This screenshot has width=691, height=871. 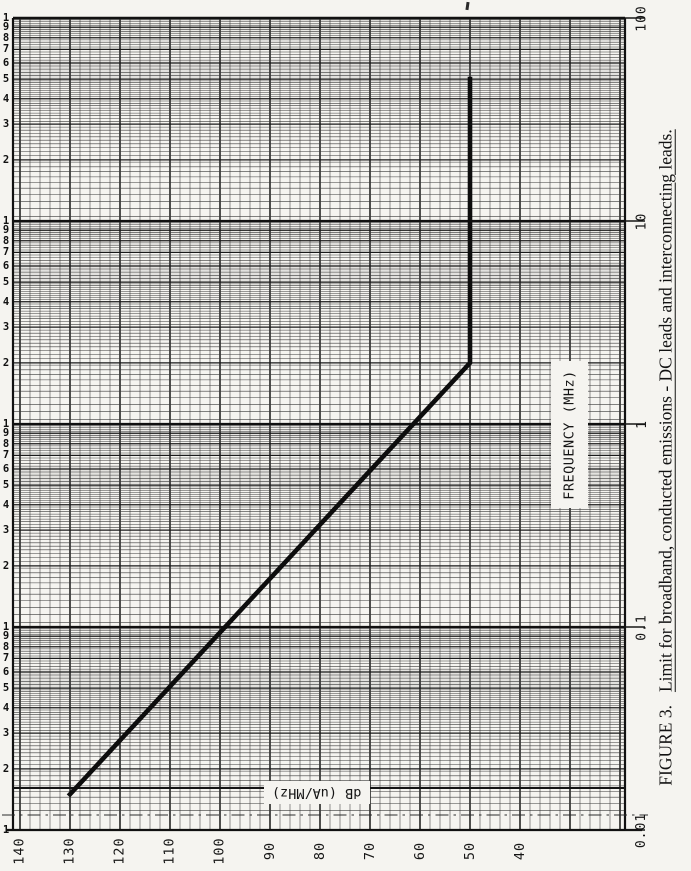 I want to click on db-tick-label: 90, so click(x=269, y=851).